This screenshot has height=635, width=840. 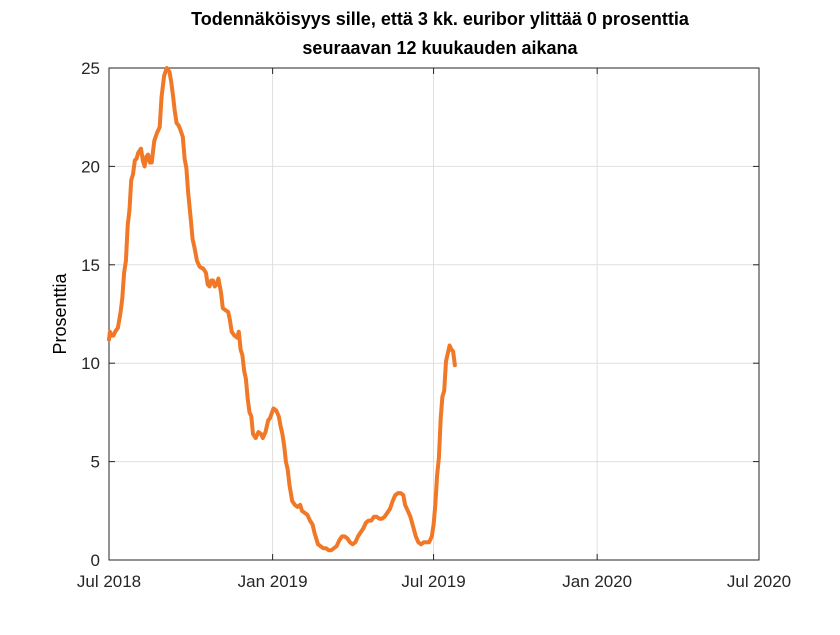 I want to click on y-tick-label-4: 20, so click(x=90, y=166).